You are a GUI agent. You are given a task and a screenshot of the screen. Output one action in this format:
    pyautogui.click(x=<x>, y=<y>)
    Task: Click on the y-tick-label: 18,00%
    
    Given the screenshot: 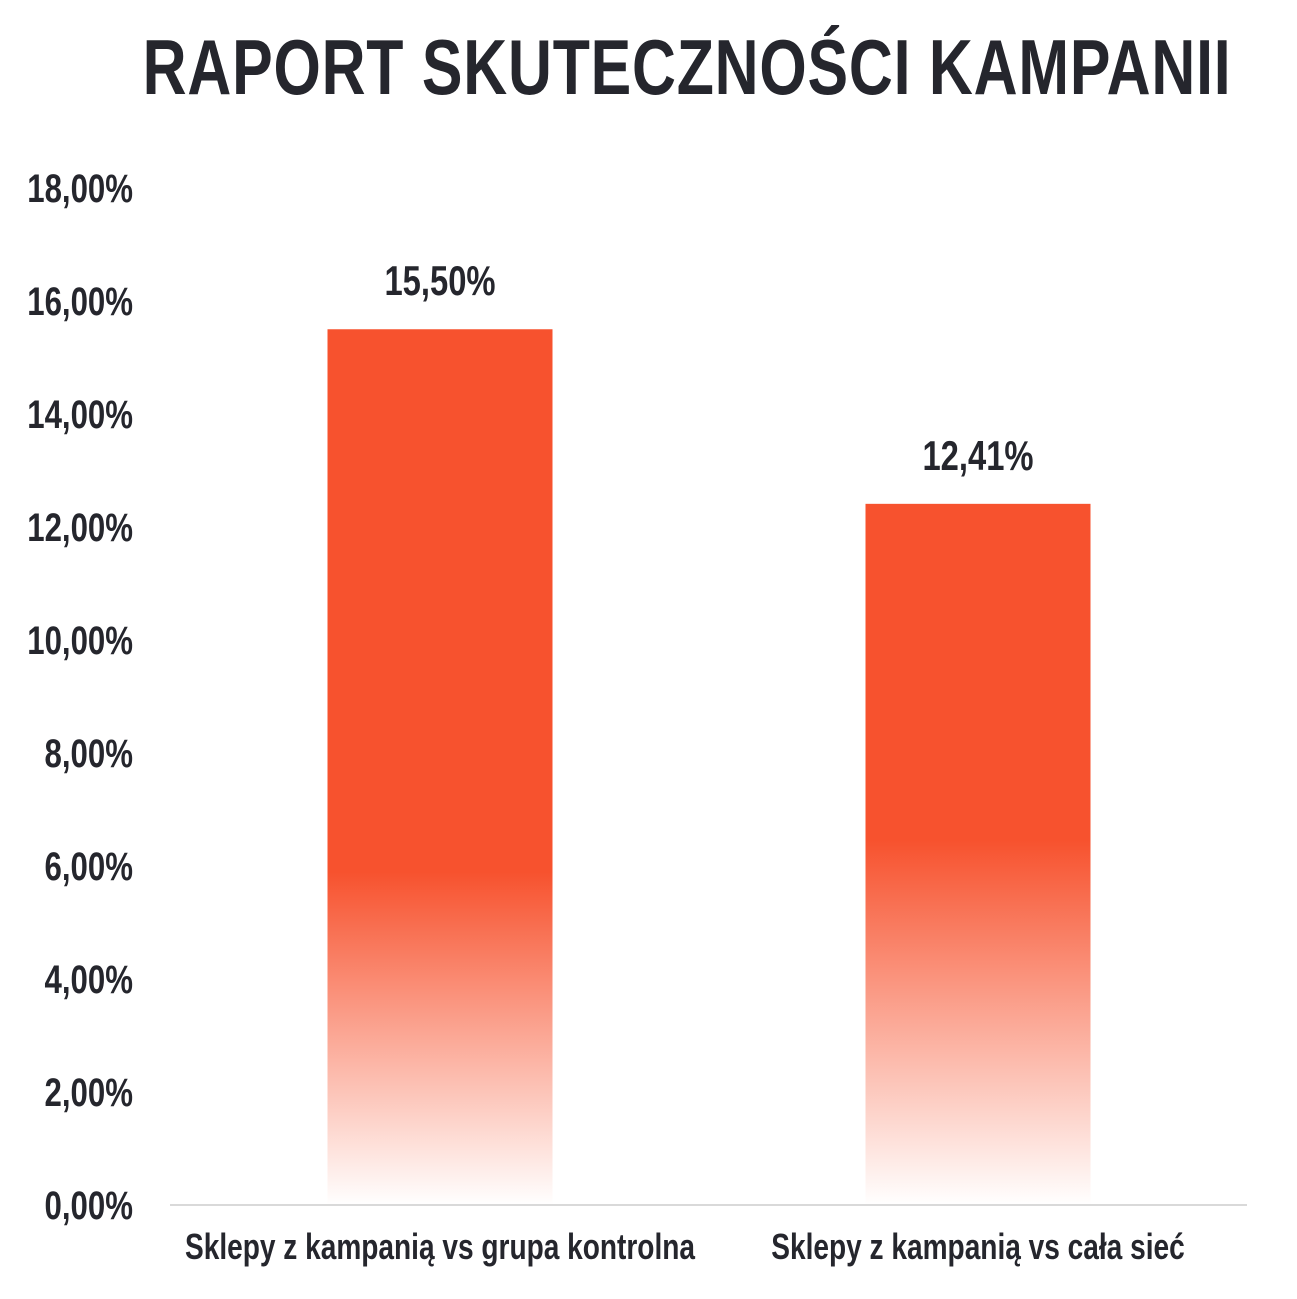 What is the action you would take?
    pyautogui.click(x=80, y=188)
    